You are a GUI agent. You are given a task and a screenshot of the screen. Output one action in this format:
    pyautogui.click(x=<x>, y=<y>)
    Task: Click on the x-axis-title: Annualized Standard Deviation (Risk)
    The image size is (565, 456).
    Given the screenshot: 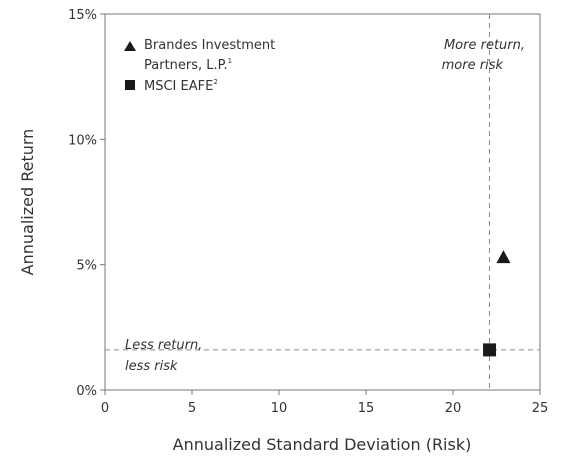 What is the action you would take?
    pyautogui.click(x=322, y=444)
    